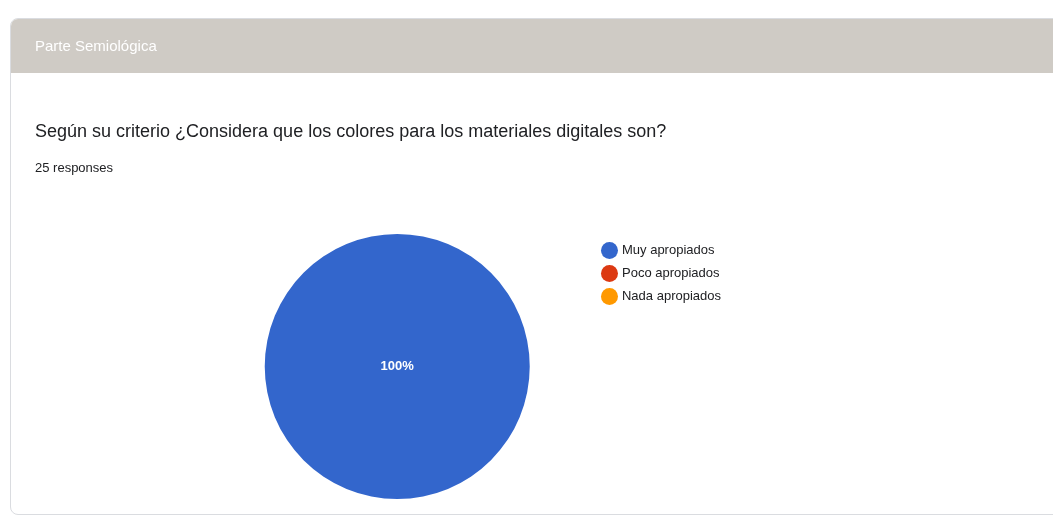 Image resolution: width=1053 pixels, height=516 pixels. I want to click on data-label: 100%, so click(397, 366).